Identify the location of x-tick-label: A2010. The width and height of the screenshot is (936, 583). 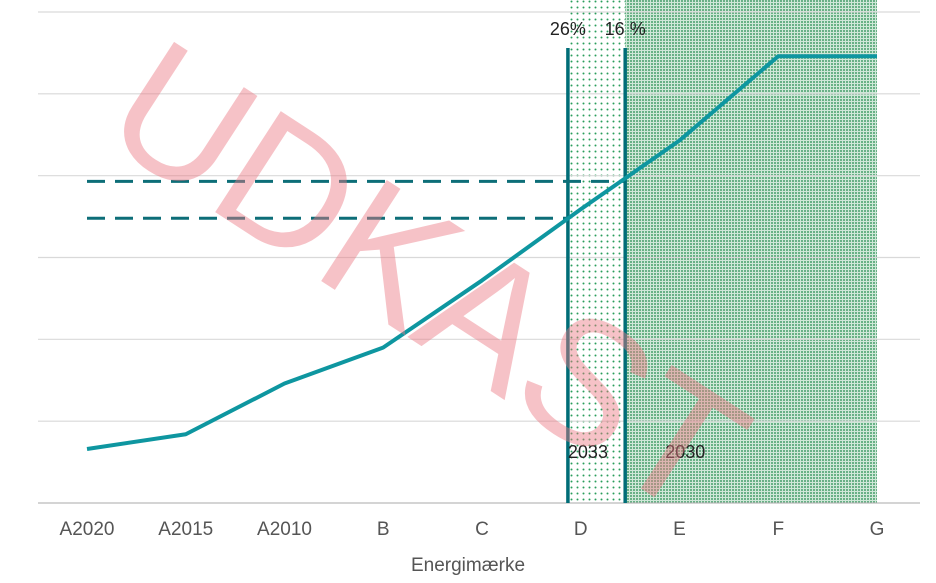
(284, 529).